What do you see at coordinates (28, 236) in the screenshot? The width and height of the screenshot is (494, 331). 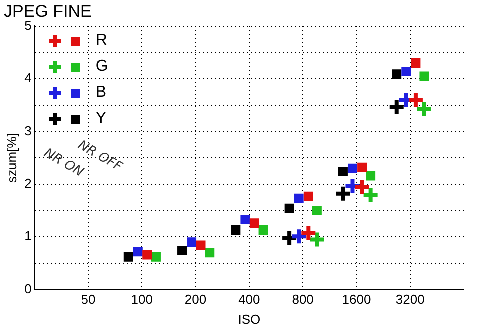 I see `y-tick-label: 1` at bounding box center [28, 236].